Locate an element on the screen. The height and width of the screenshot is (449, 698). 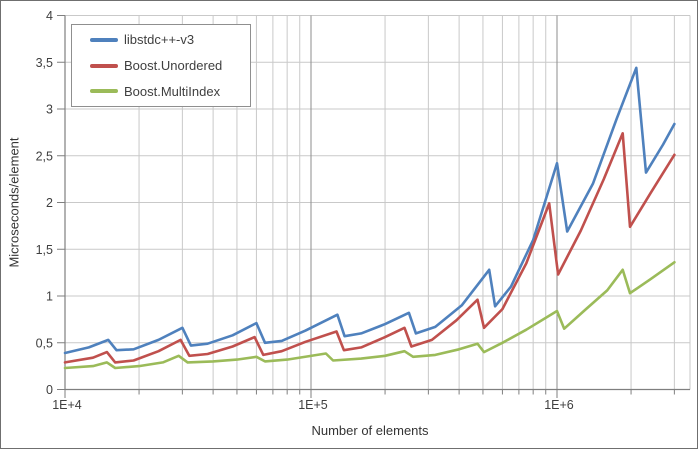
x-tick-label: 1E+4 is located at coordinates (67, 405).